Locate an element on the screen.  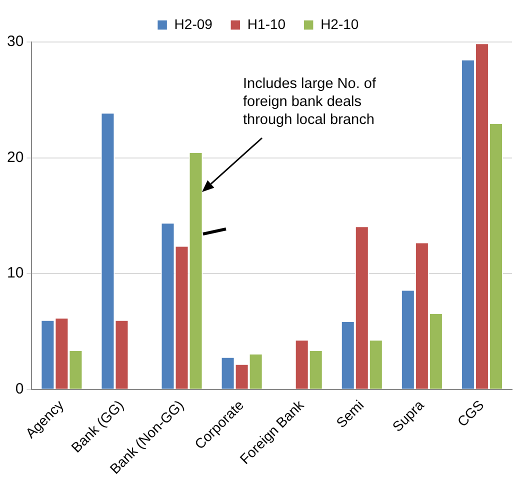
y-tick-label: 10 is located at coordinates (15, 273).